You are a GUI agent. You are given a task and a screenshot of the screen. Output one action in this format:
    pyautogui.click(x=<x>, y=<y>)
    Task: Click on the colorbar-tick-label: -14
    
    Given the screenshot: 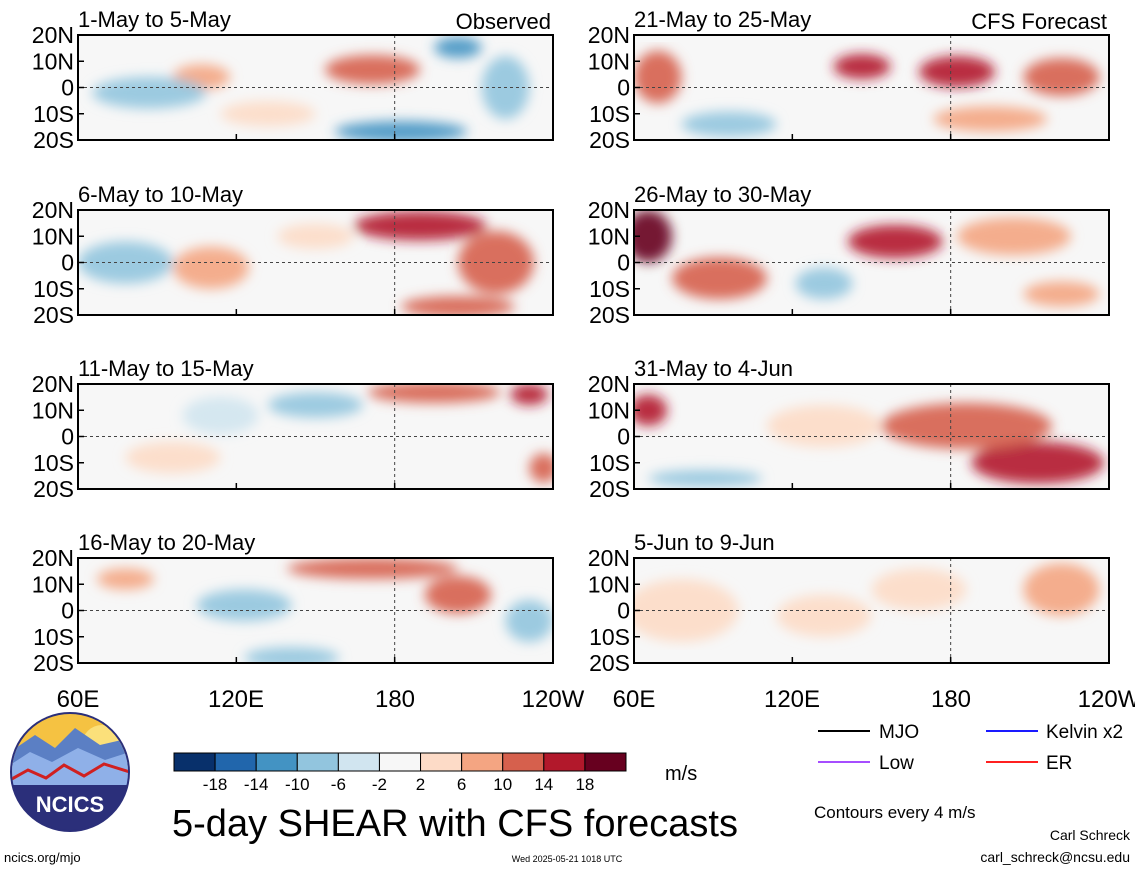 What is the action you would take?
    pyautogui.click(x=256, y=784)
    